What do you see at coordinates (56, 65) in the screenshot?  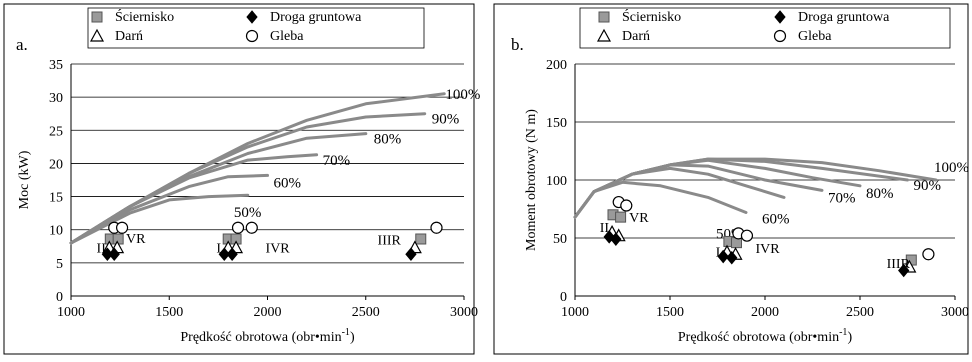 I see `y-tick-label: 35` at bounding box center [56, 65].